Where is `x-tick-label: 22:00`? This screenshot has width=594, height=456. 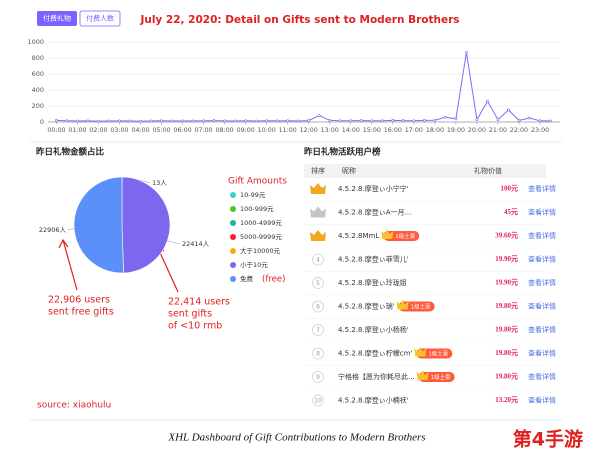
x-tick-label: 22:00 is located at coordinates (519, 130).